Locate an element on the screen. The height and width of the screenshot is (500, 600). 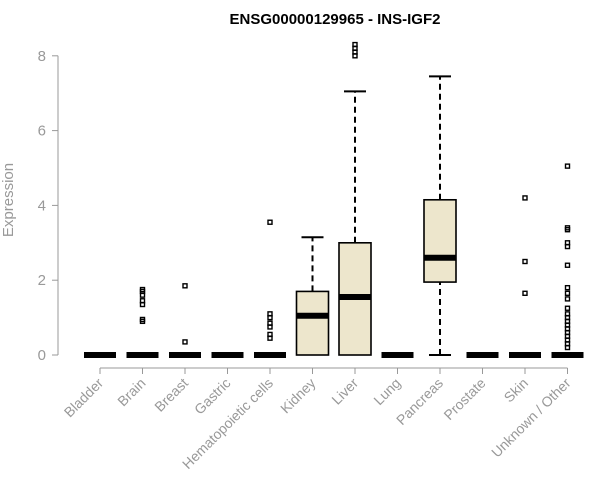
x-tick-label: Prostate is located at coordinates (464, 399).